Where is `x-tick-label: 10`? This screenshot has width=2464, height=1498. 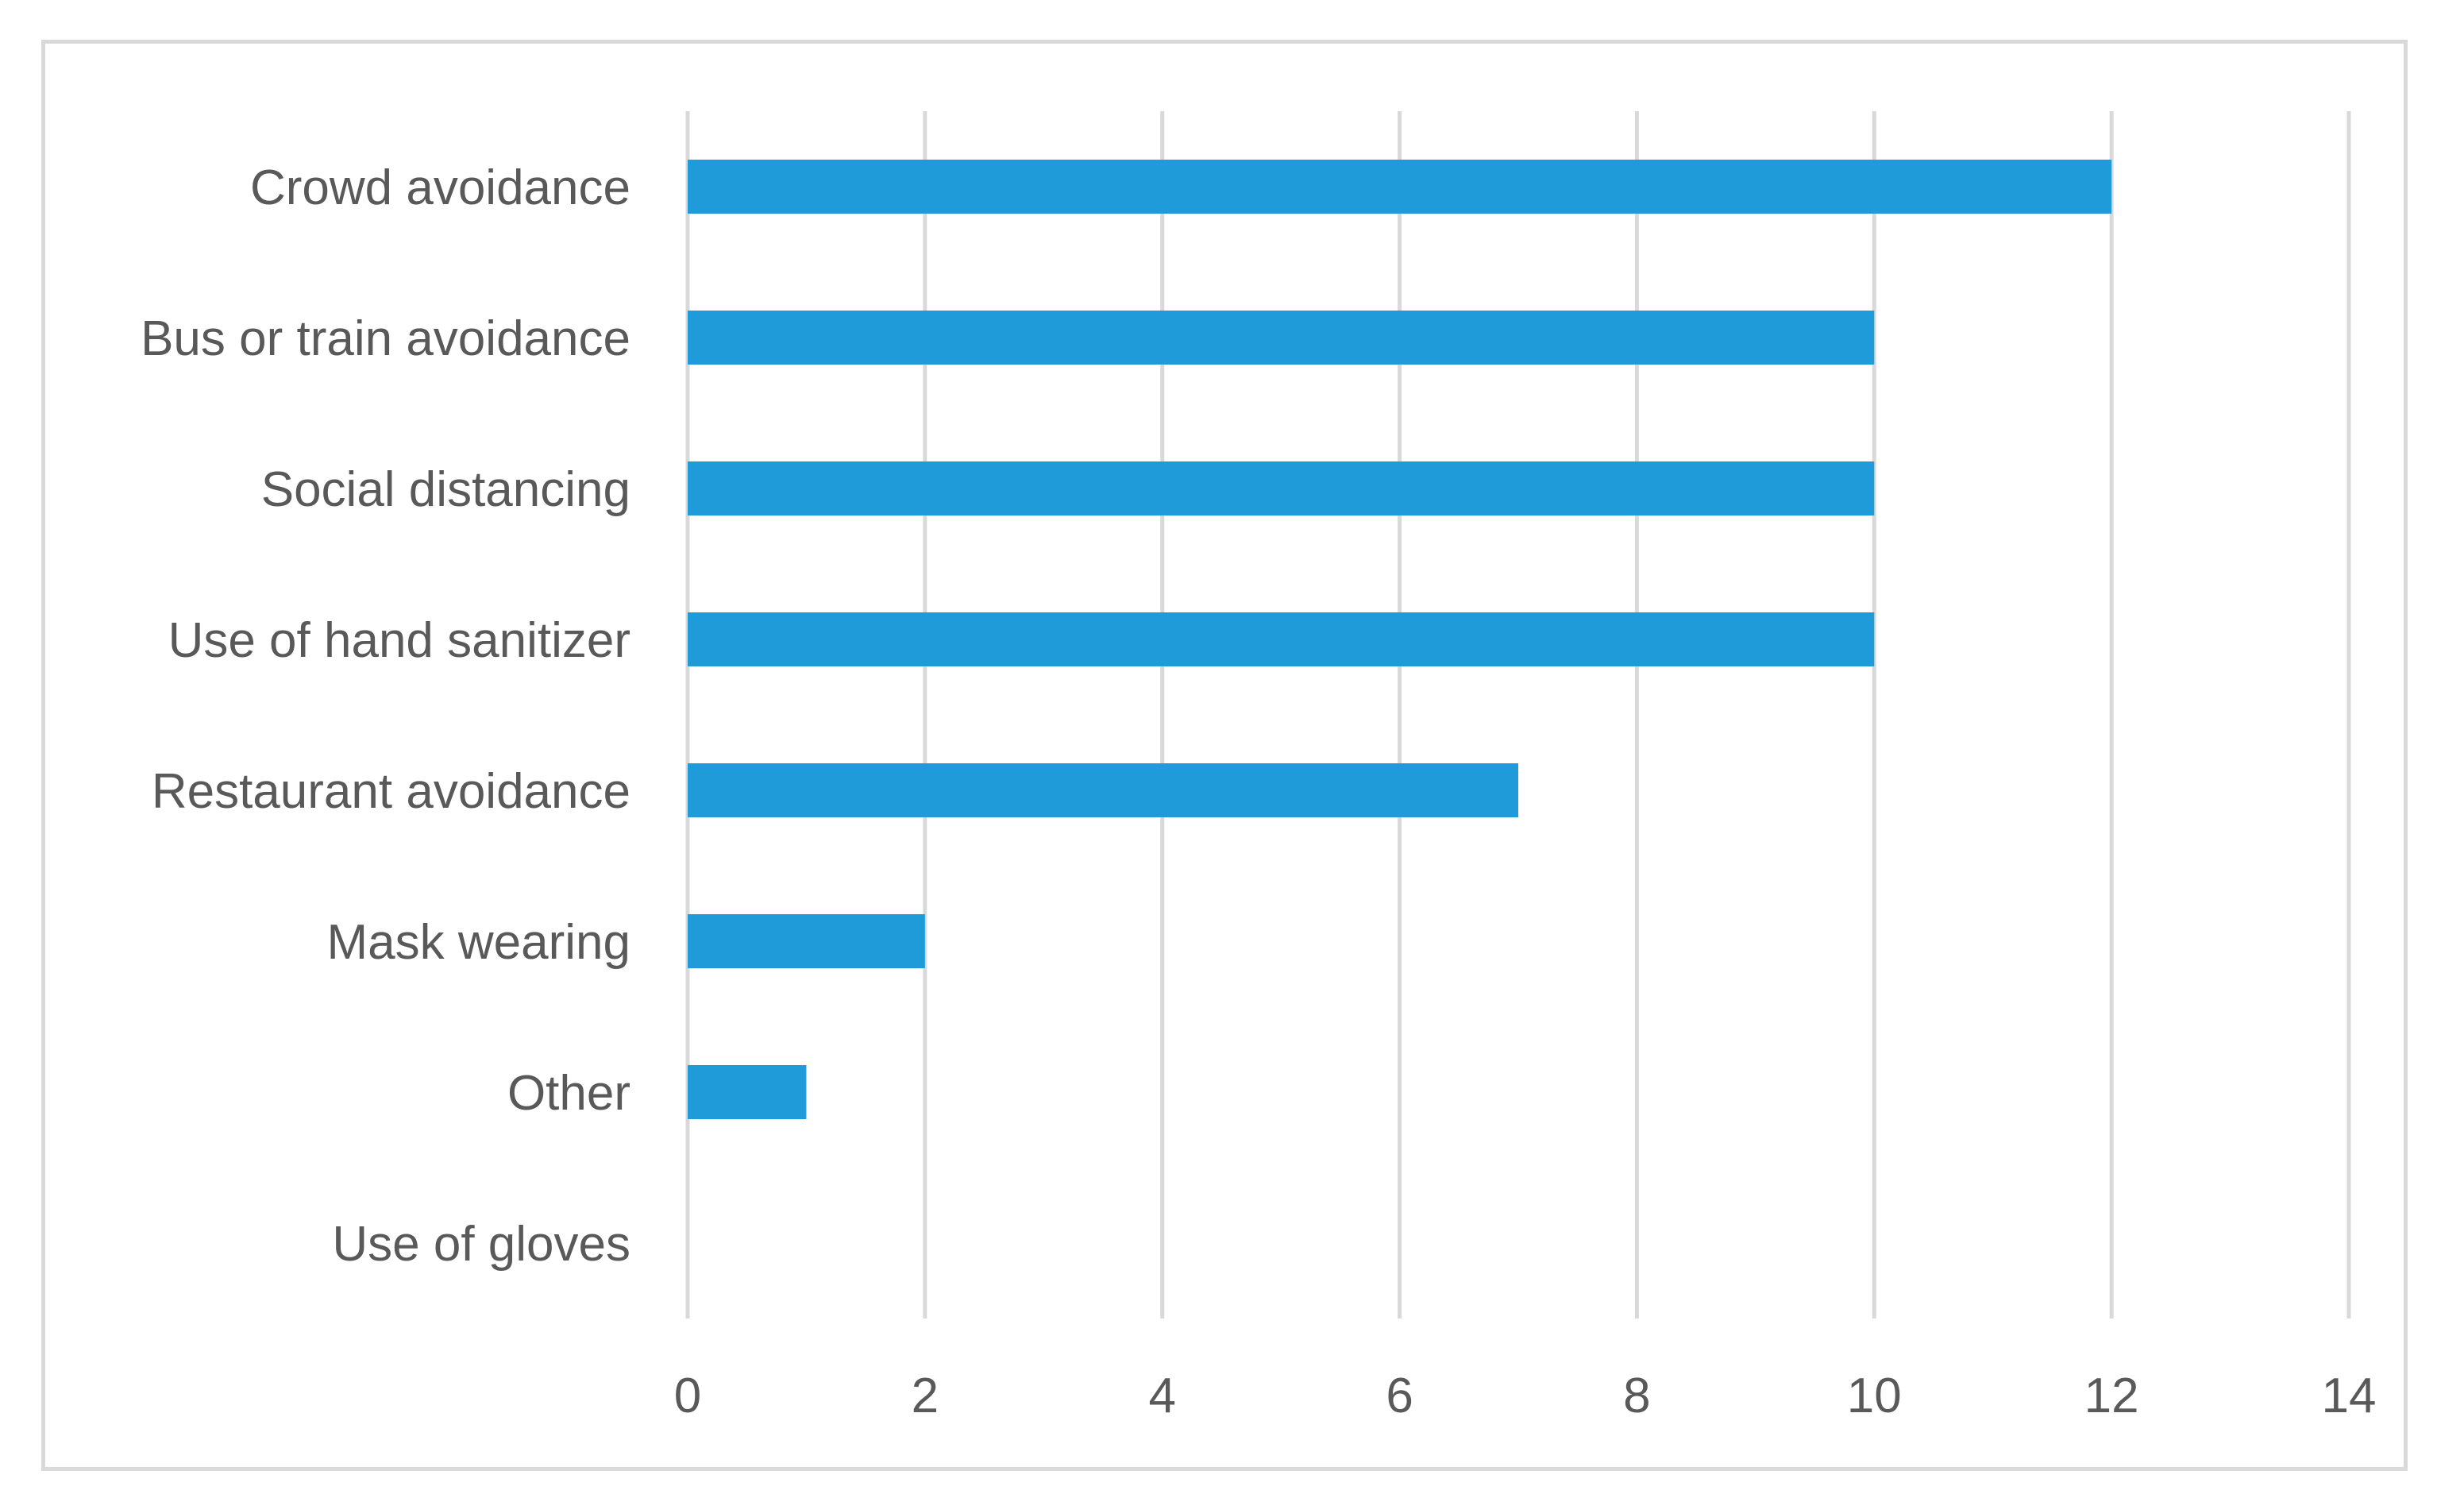
x-tick-label: 10 is located at coordinates (1874, 1396).